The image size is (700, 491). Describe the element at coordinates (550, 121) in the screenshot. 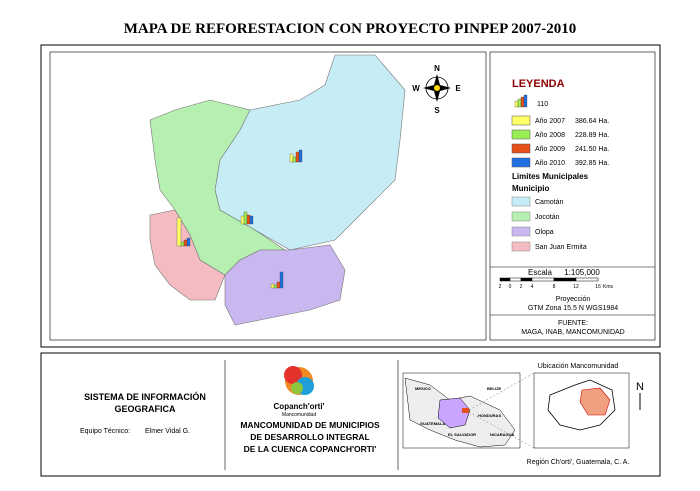

I see `legend-year: Año 2007` at that location.